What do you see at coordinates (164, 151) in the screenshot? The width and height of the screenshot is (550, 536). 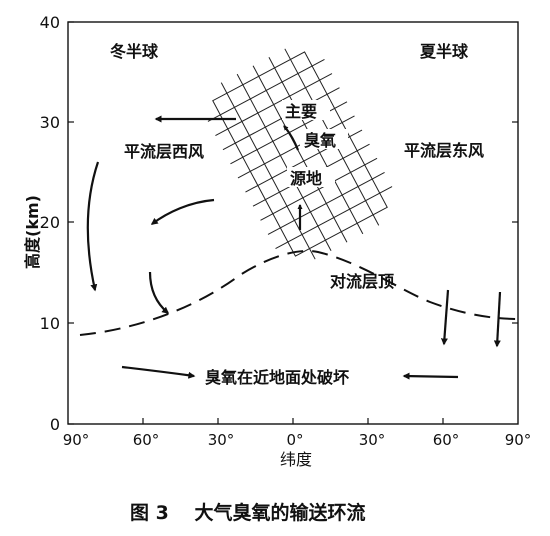 I see `stratosphere-west-wind-label: 平流层西风` at bounding box center [164, 151].